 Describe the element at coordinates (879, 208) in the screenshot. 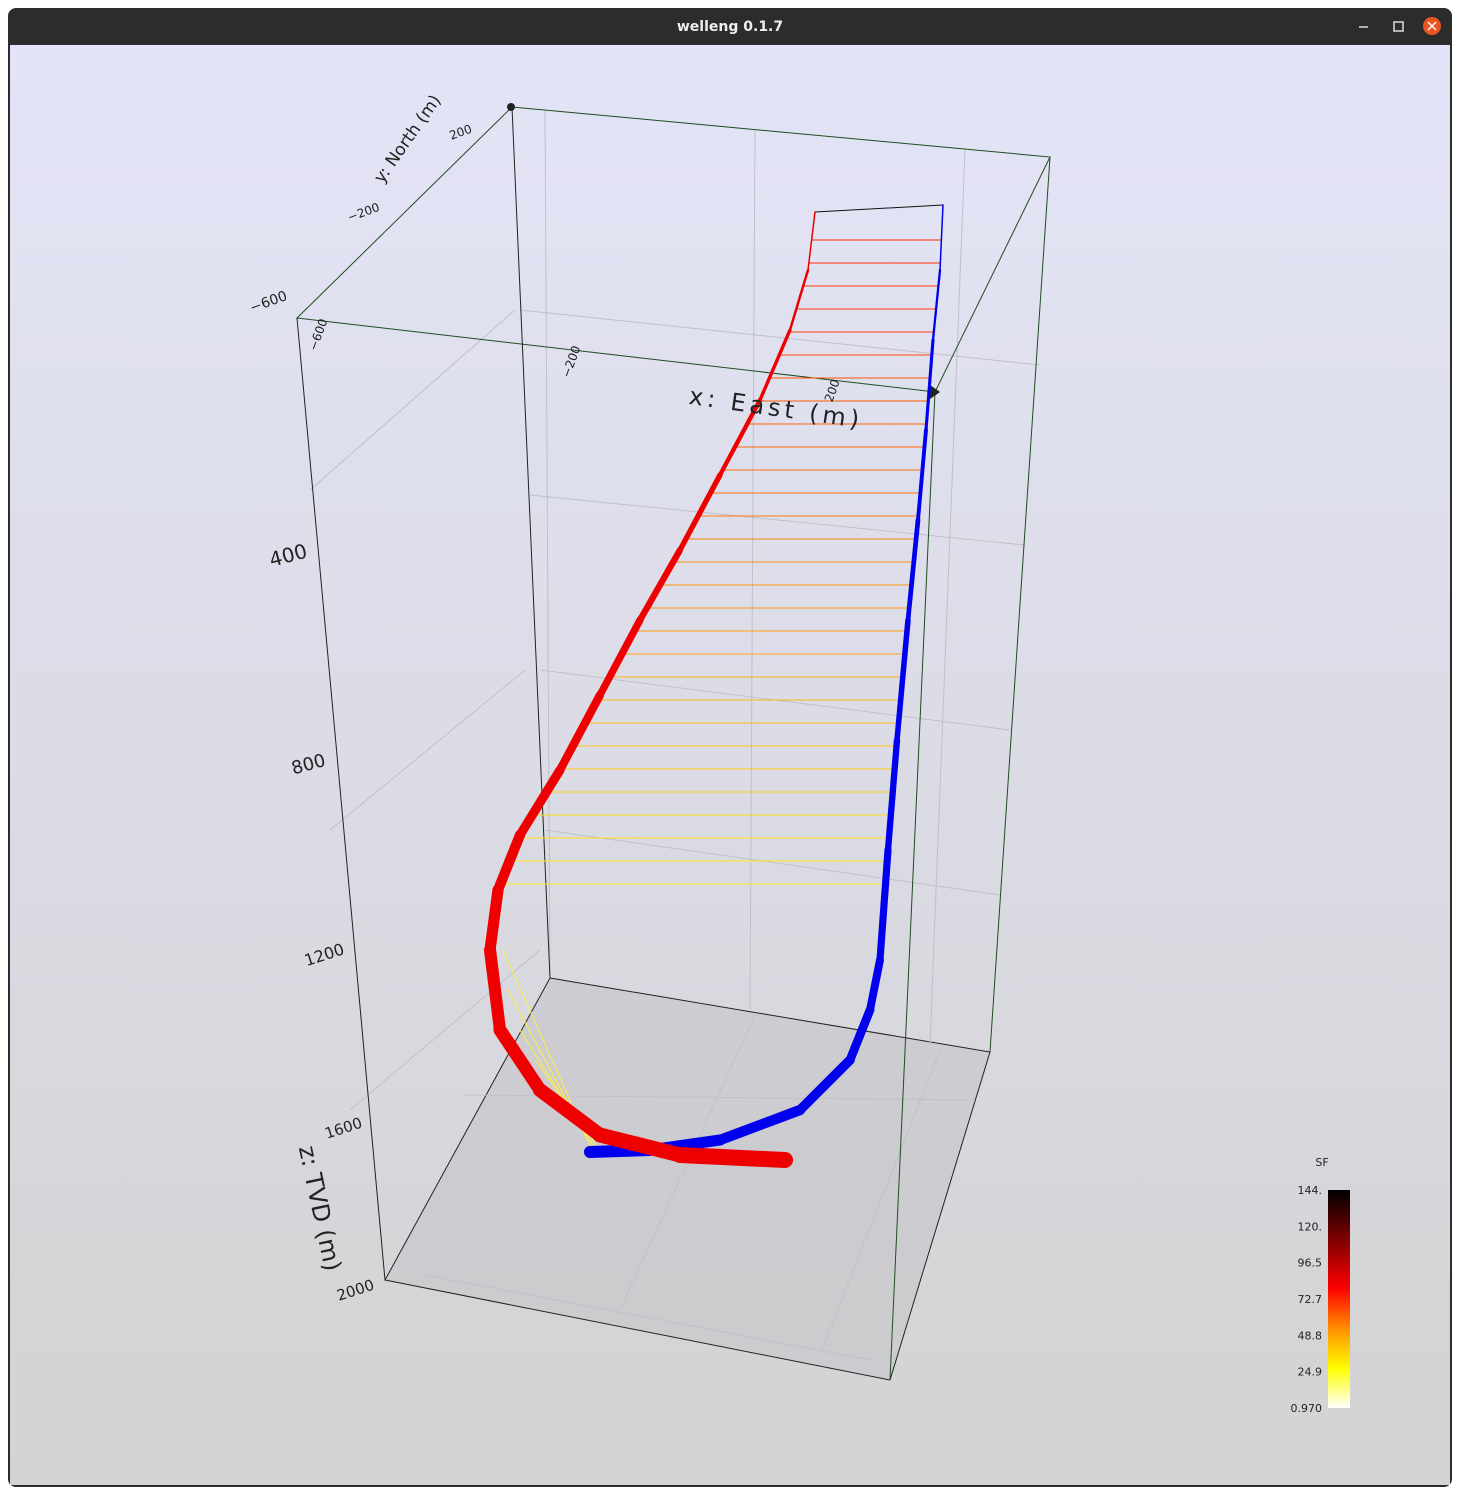

I see `top-link` at that location.